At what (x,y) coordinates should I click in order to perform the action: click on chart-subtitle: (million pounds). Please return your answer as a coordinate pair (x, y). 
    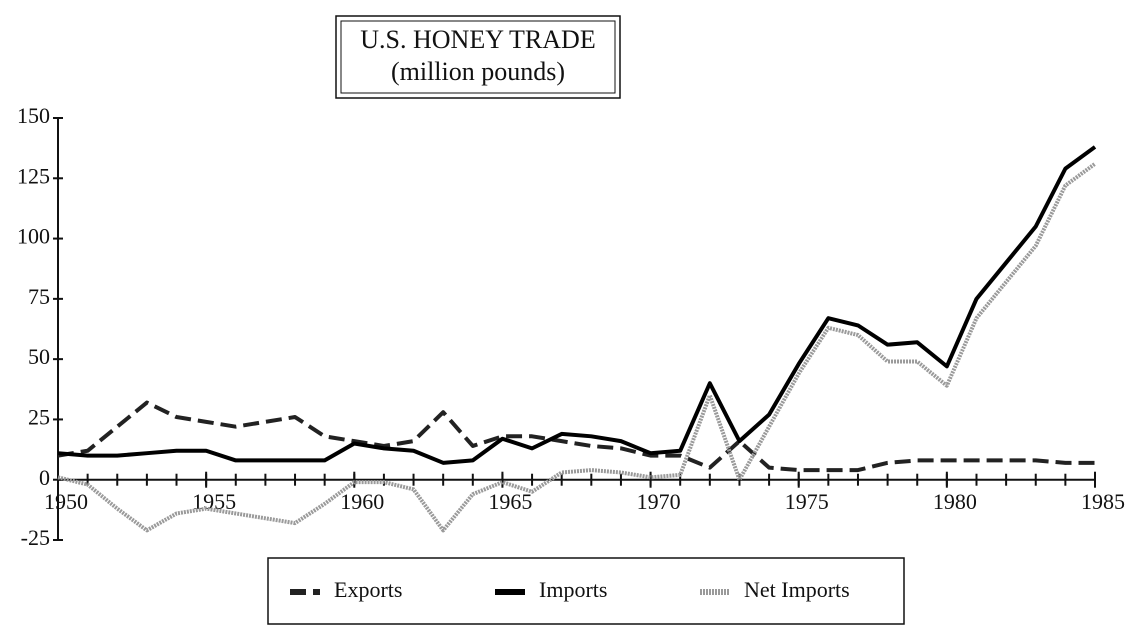
    Looking at the image, I should click on (478, 71).